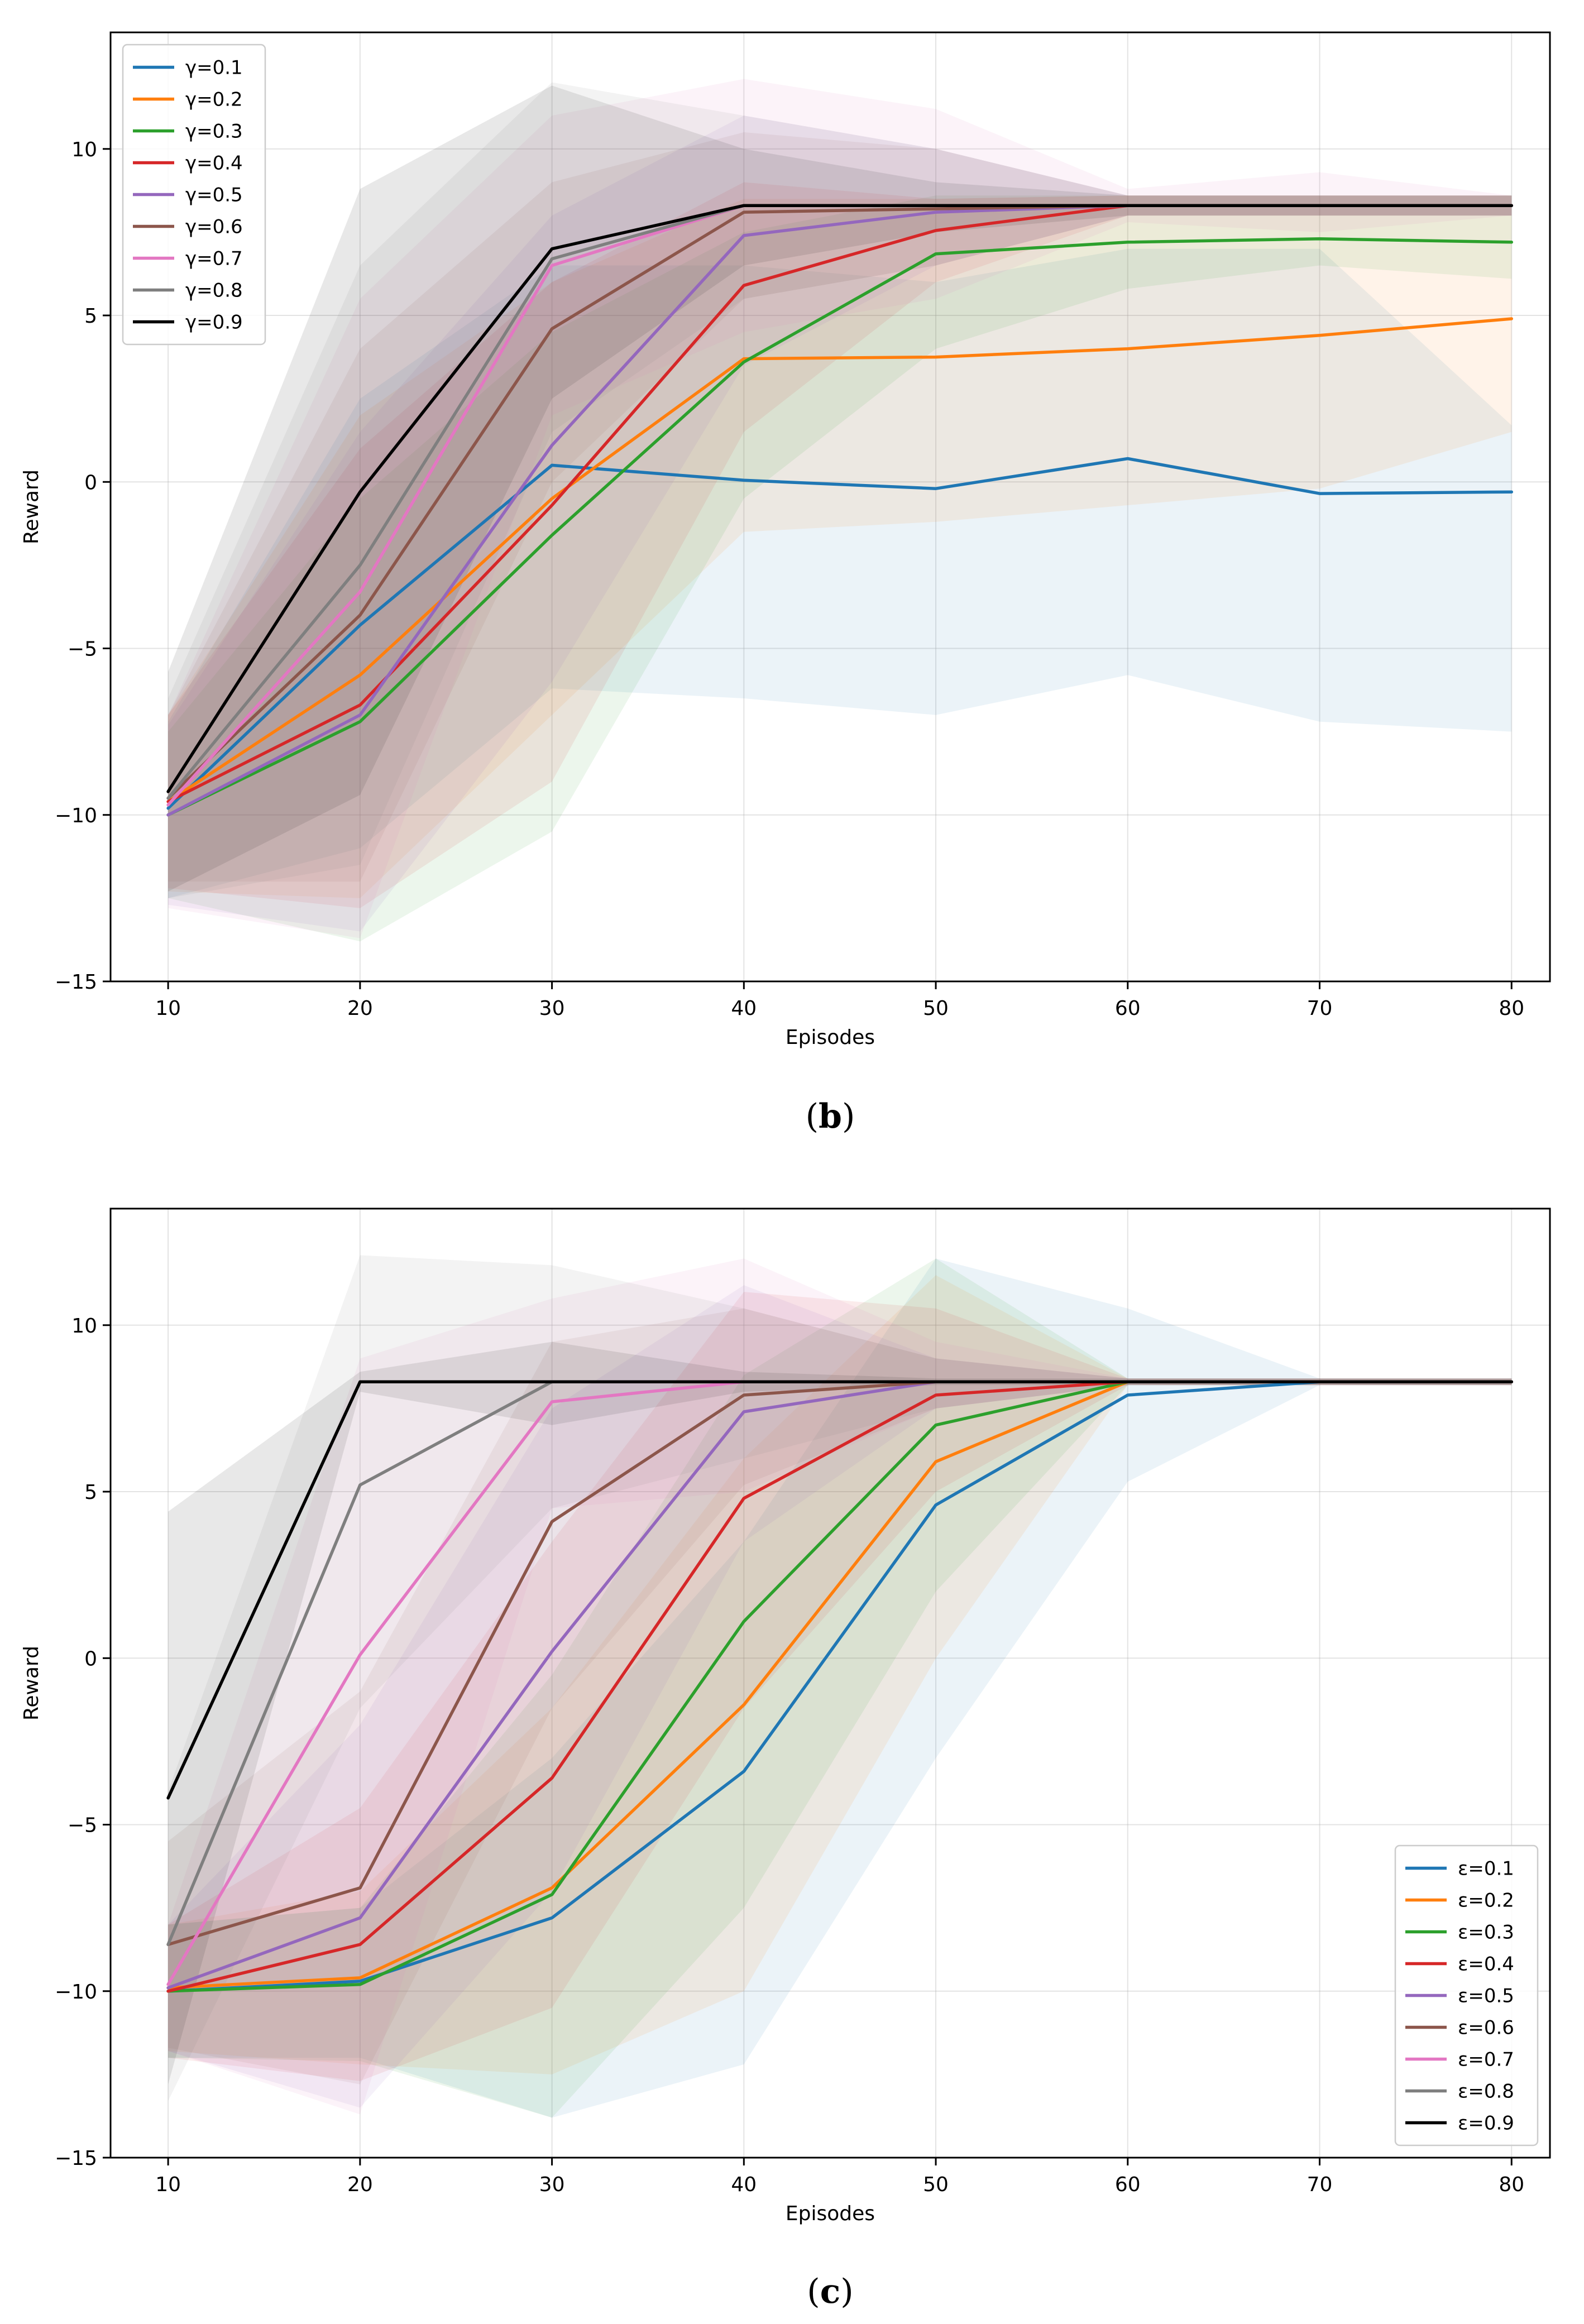 This screenshot has height=2324, width=1584. I want to click on panel-caption: (c), so click(830, 2291).